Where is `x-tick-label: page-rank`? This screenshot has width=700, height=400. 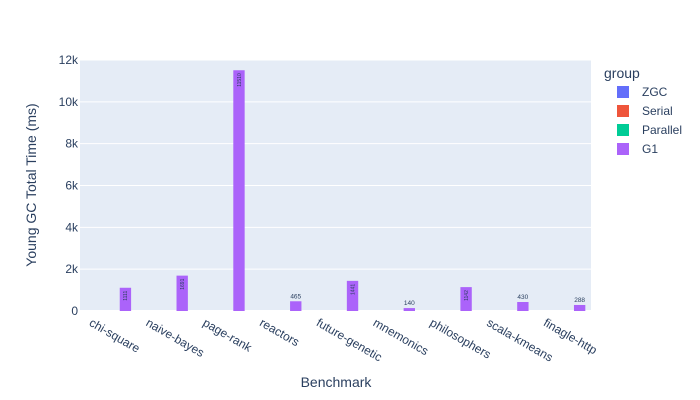
x-tick-label: page-rank is located at coordinates (227, 335).